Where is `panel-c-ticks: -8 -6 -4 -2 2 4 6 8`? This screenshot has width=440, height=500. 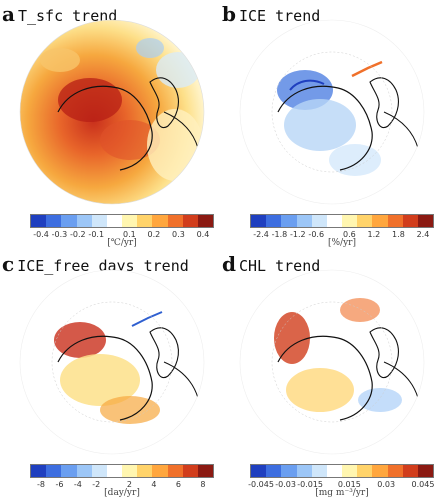 panel-c-ticks: -8 -6 -4 -2 2 4 6 8 is located at coordinates (122, 485).